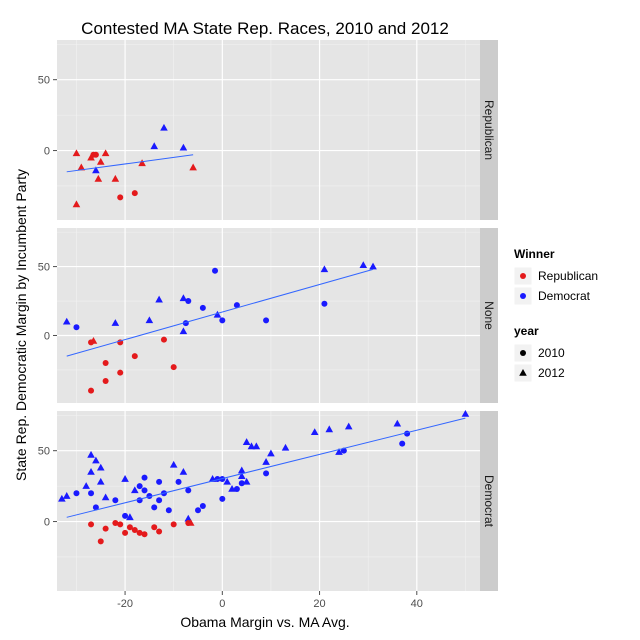 This screenshot has width=640, height=640. I want to click on facet-strip, so click(489, 130).